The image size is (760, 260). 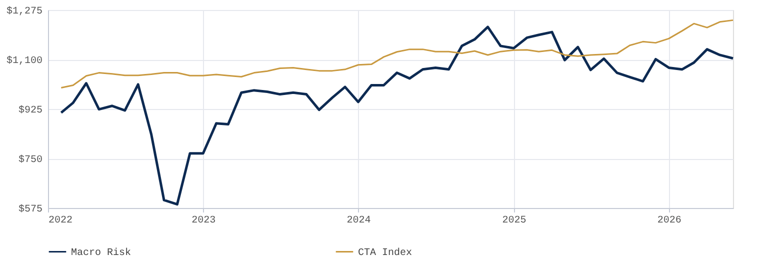 What do you see at coordinates (30, 160) in the screenshot?
I see `y-tick-label: $750` at bounding box center [30, 160].